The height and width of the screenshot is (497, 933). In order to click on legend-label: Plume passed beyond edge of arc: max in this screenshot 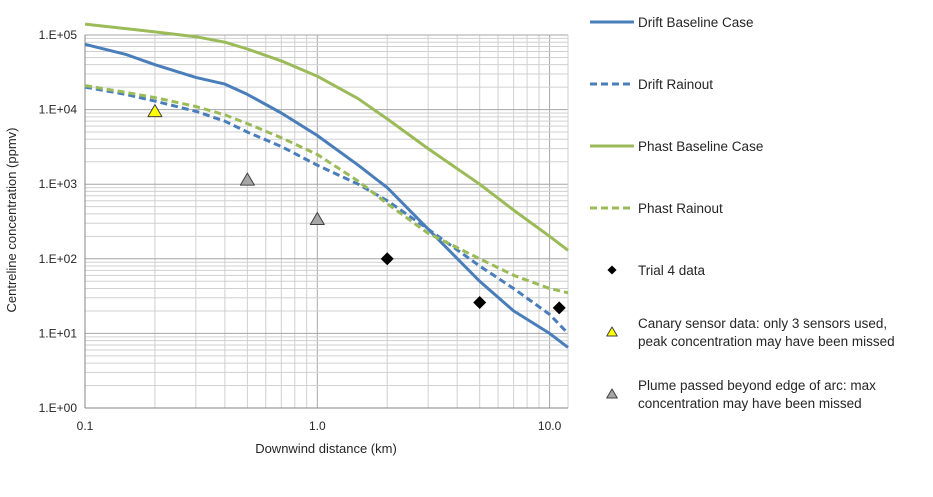, I will do `click(757, 385)`.